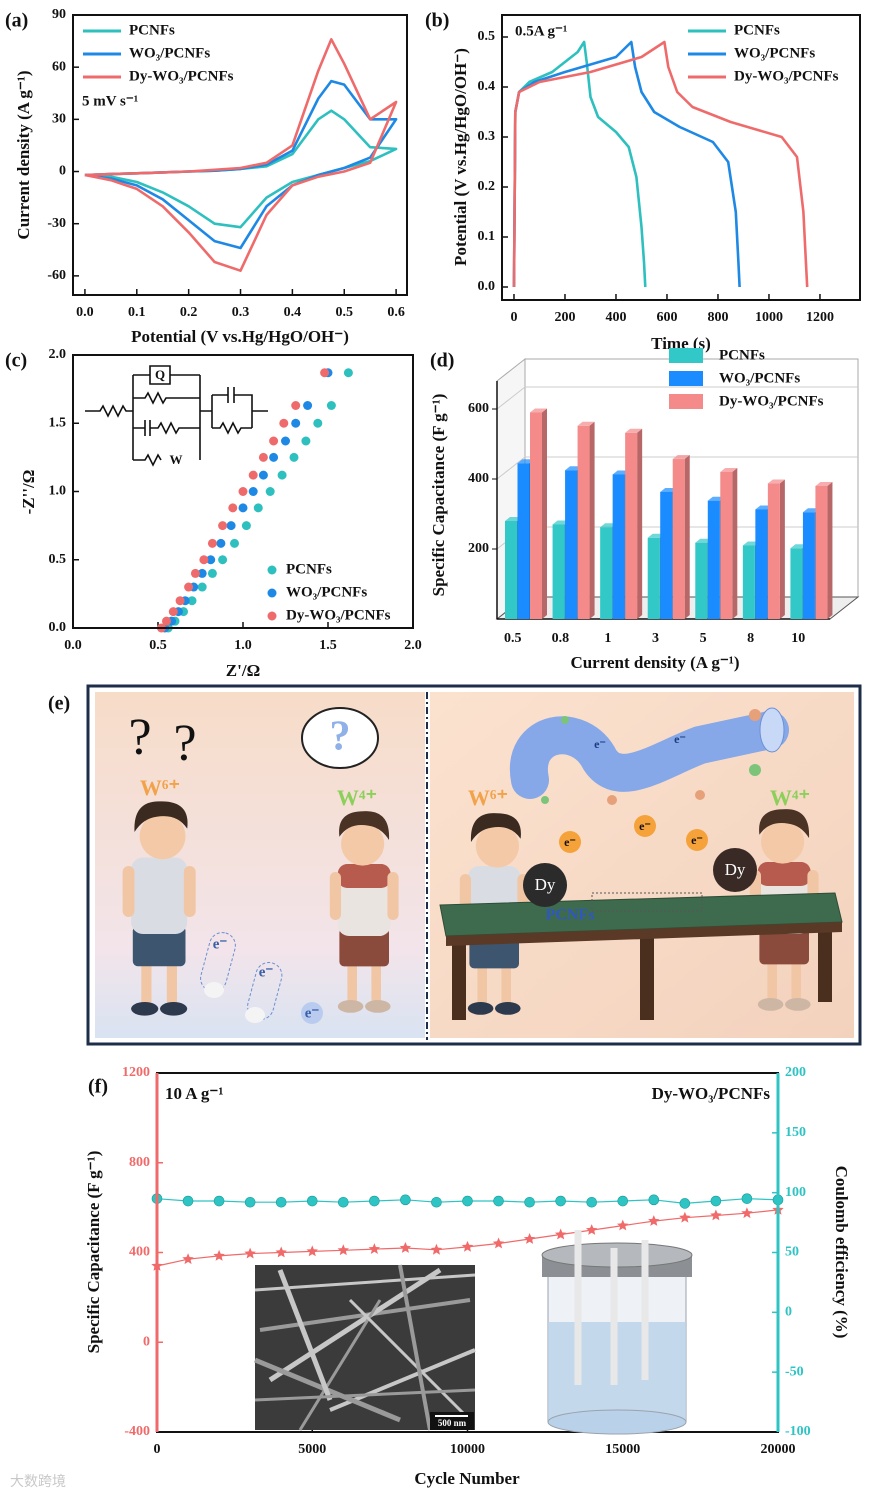  I want to click on paddle-label: Dy, so click(545, 884).